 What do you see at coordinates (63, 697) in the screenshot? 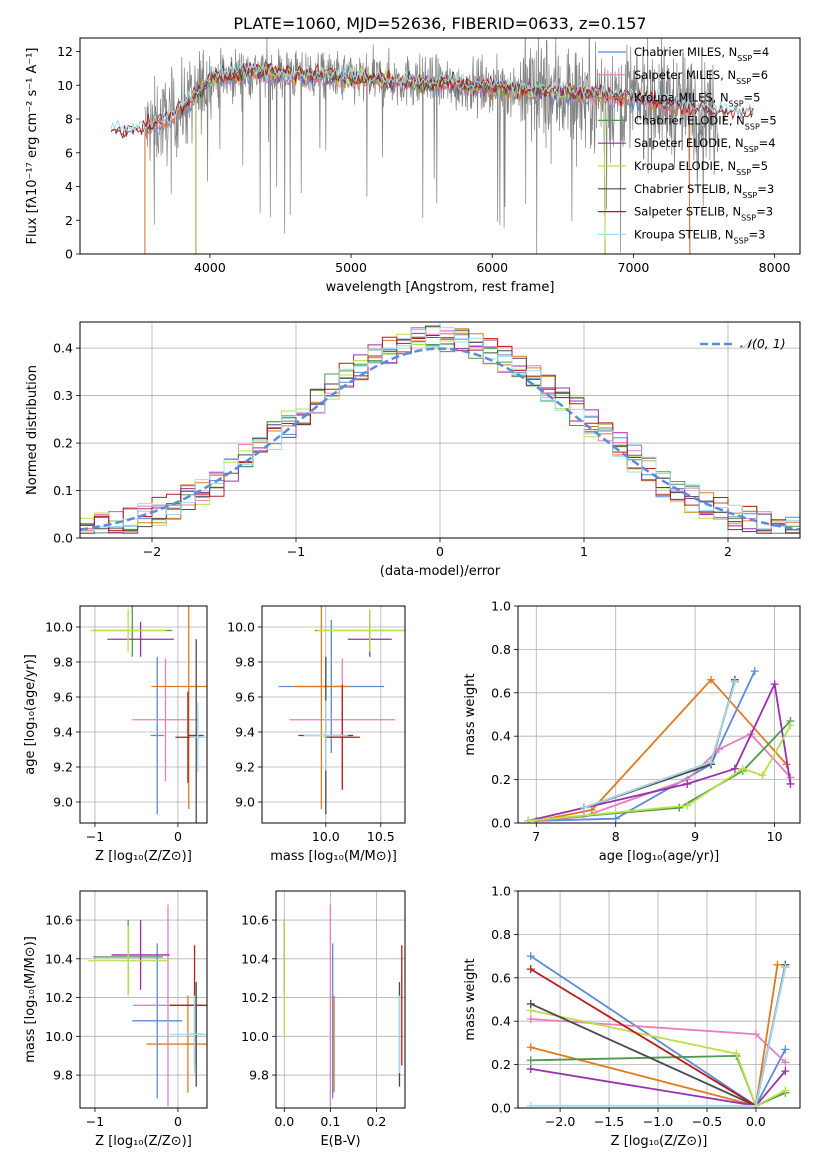
I see `y-tick-label: 9.6` at bounding box center [63, 697].